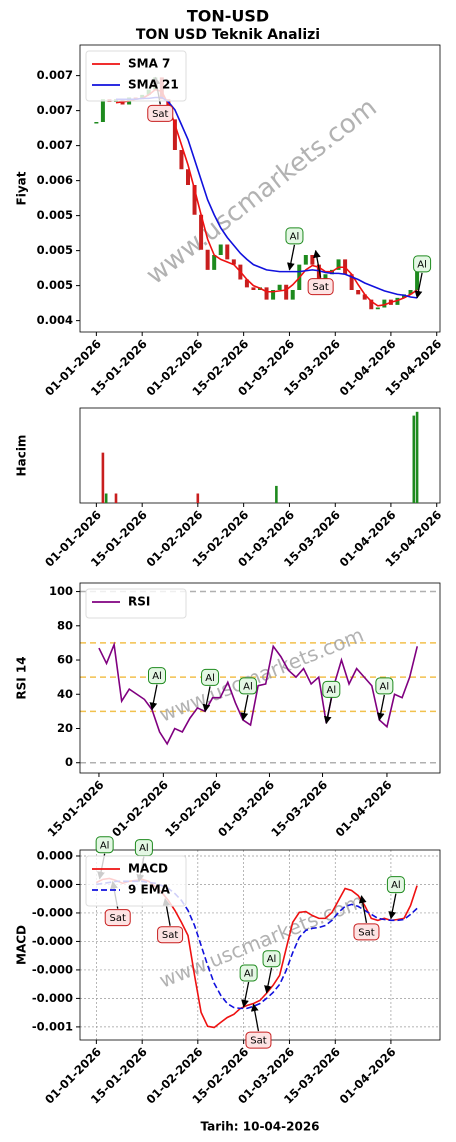 Image resolution: width=456 pixels, height=1142 pixels. I want to click on watermark: www.uscmarkets.com, so click(261, 941).